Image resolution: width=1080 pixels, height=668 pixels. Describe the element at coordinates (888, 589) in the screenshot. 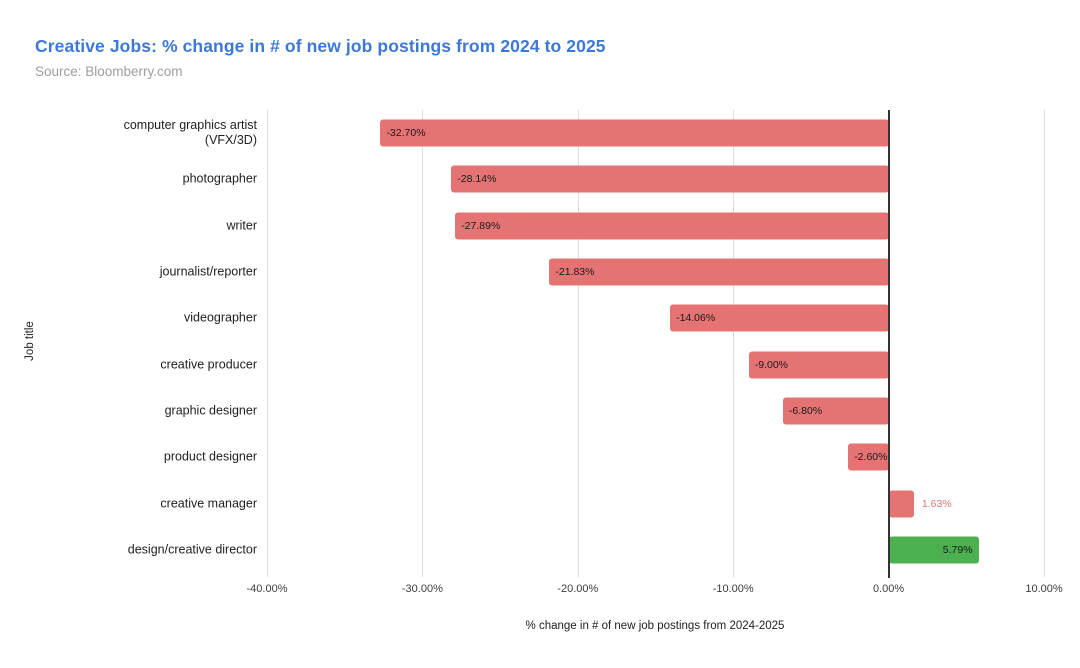

I see `x-tick-label: 0.00%` at that location.